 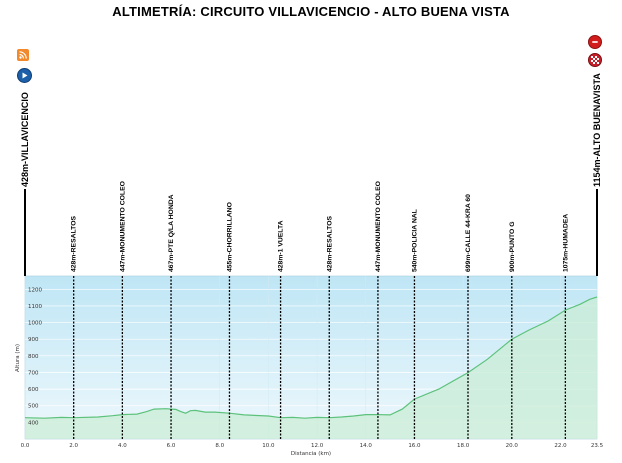 What do you see at coordinates (463, 446) in the screenshot?
I see `x-tick-label: 18.0` at bounding box center [463, 446].